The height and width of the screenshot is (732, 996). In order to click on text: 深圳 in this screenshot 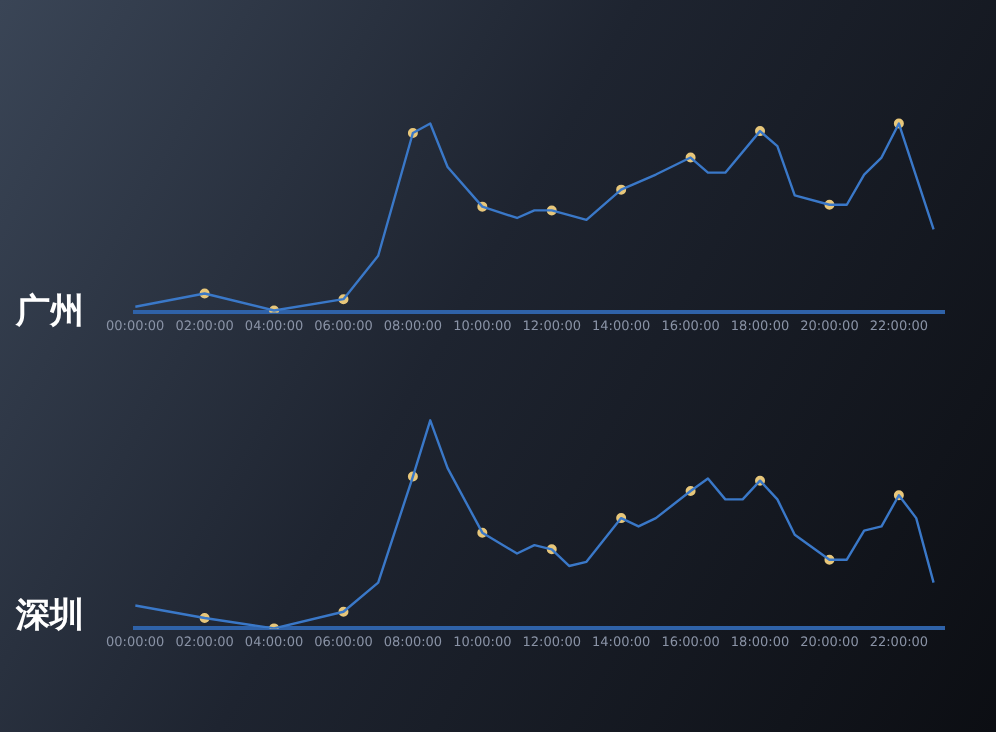, I will do `click(50, 616)`.